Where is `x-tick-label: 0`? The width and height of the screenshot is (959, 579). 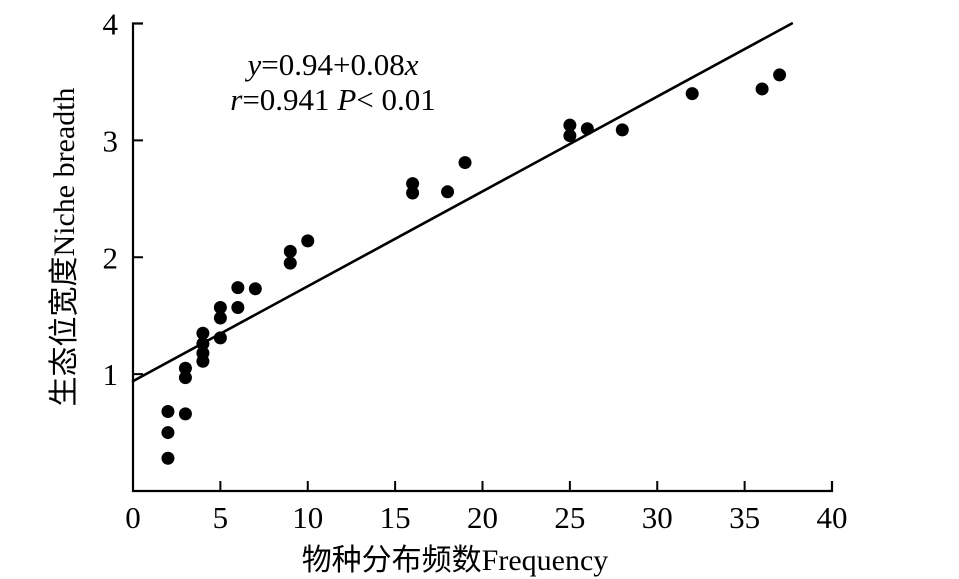
x-tick-label: 0 is located at coordinates (133, 517).